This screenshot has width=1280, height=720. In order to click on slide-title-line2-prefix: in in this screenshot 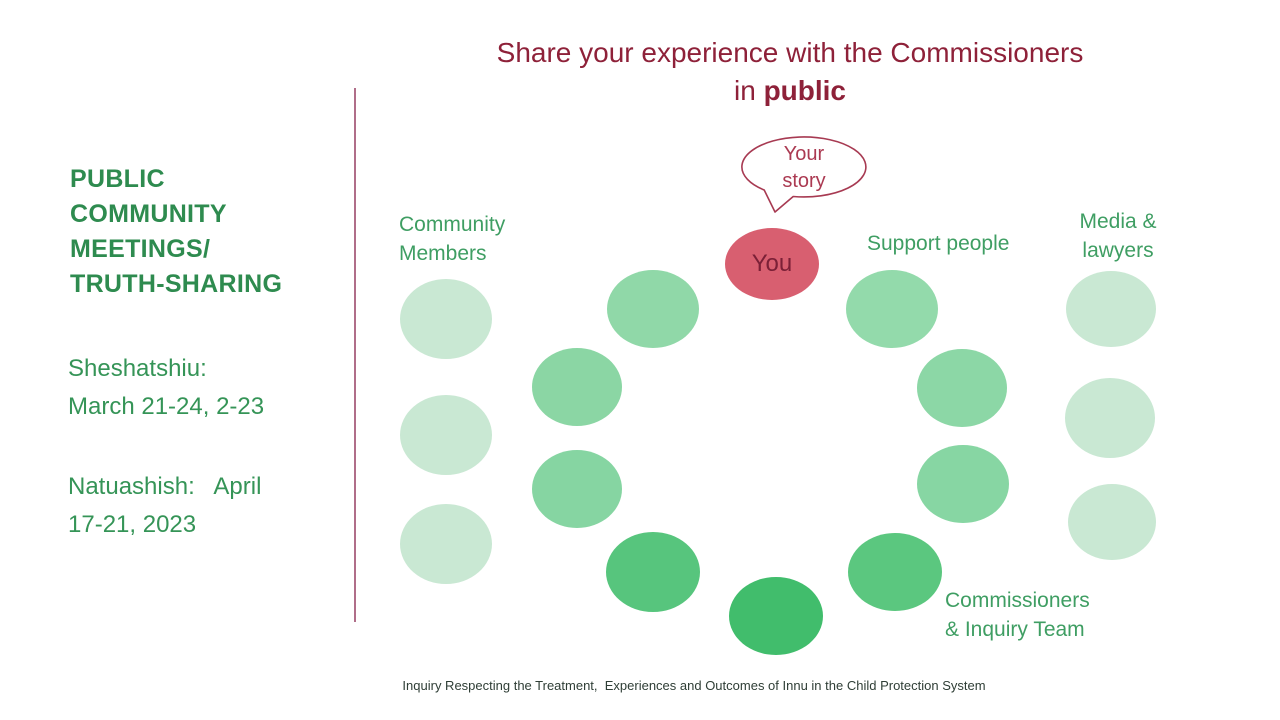, I will do `click(748, 90)`.